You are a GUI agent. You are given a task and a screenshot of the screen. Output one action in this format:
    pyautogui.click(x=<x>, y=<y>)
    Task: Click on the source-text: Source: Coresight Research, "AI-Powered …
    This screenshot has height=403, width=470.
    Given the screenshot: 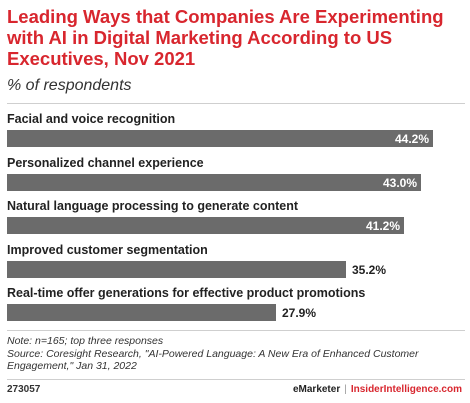 What is the action you would take?
    pyautogui.click(x=213, y=360)
    